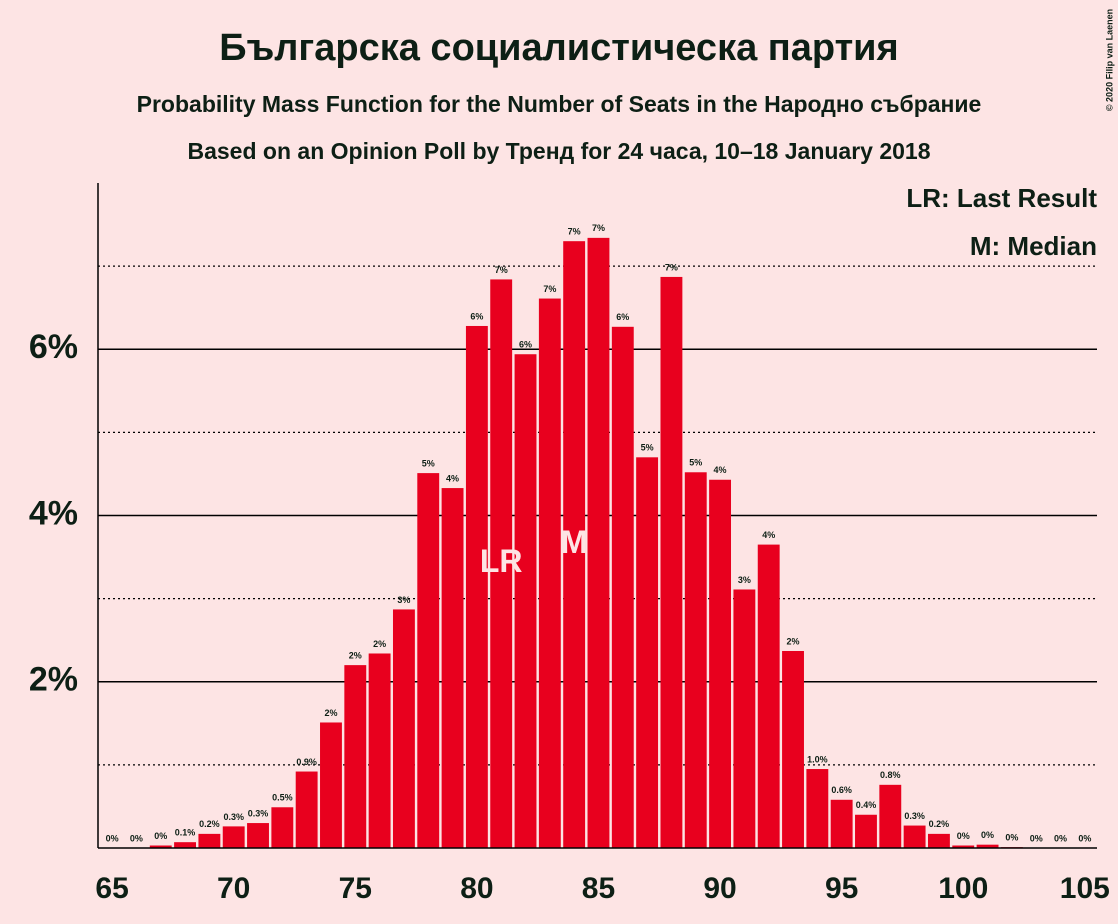 The width and height of the screenshot is (1118, 924). Describe the element at coordinates (1085, 888) in the screenshot. I see `x-tick-label: 105` at that location.